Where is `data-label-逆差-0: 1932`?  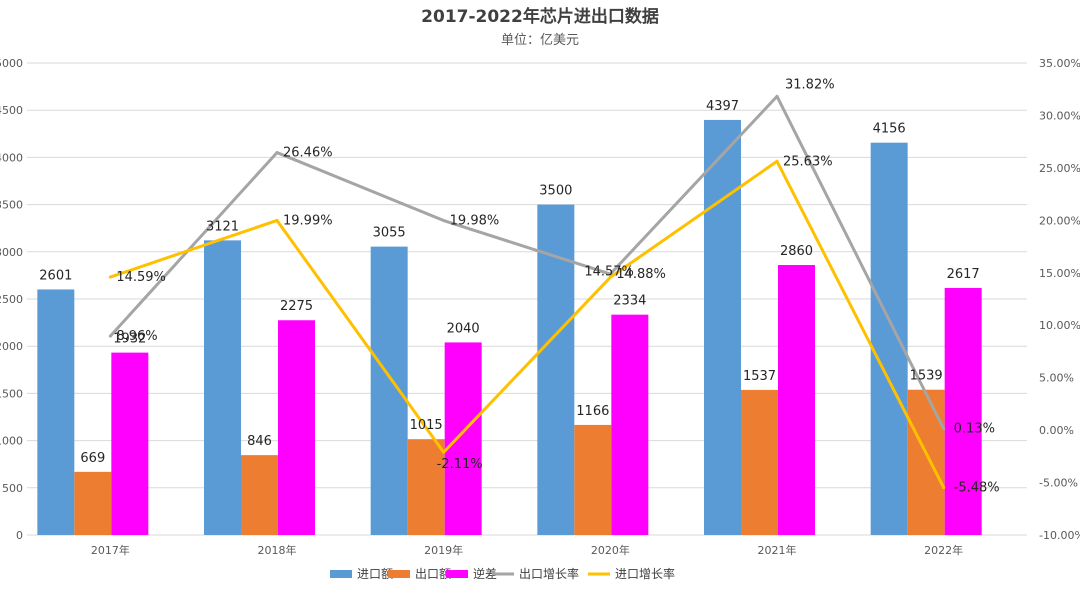 data-label-逆差-0: 1932 is located at coordinates (129, 339).